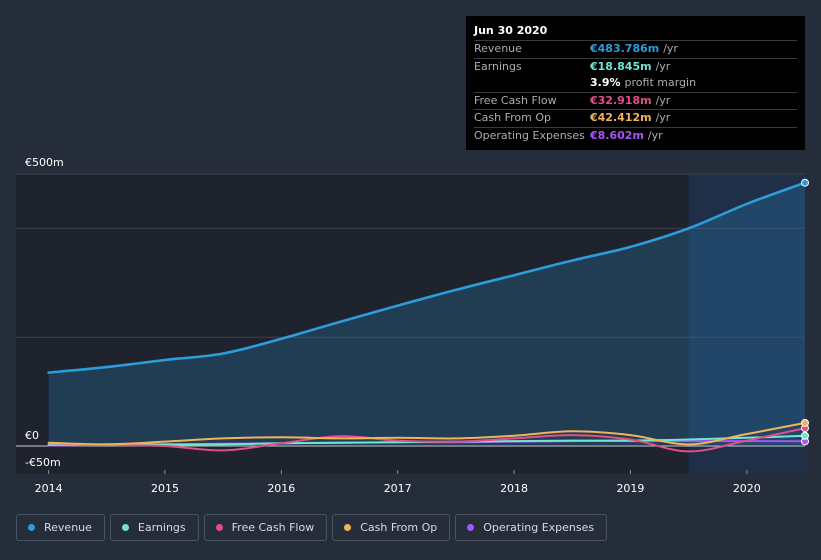 The image size is (821, 560). Describe the element at coordinates (805, 182) in the screenshot. I see `revenue-end-point` at that location.